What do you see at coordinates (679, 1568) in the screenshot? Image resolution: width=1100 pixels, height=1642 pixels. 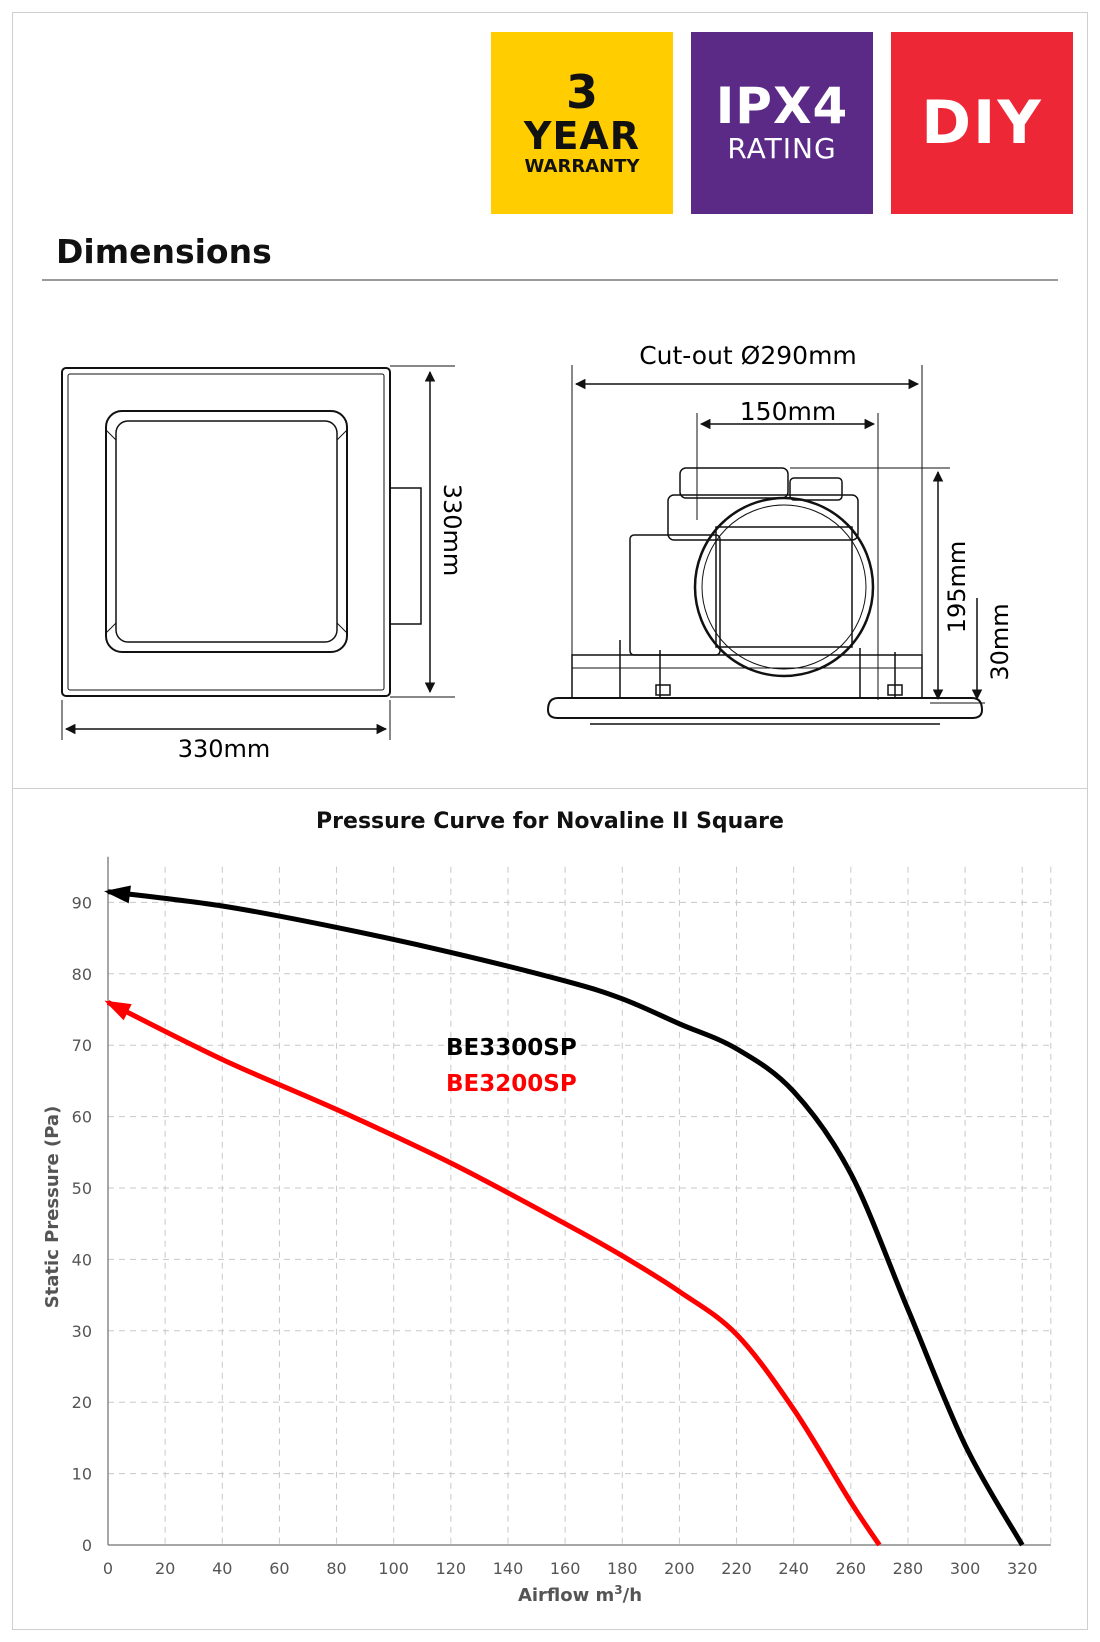 I see `x-tick-label: 200` at bounding box center [679, 1568].